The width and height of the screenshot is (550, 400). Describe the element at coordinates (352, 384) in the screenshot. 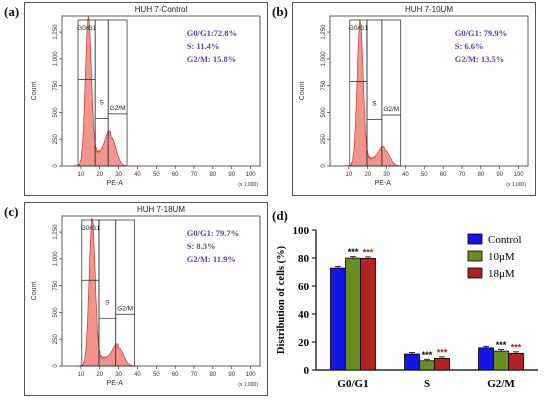

I see `x-tick-label: G0/G1` at that location.